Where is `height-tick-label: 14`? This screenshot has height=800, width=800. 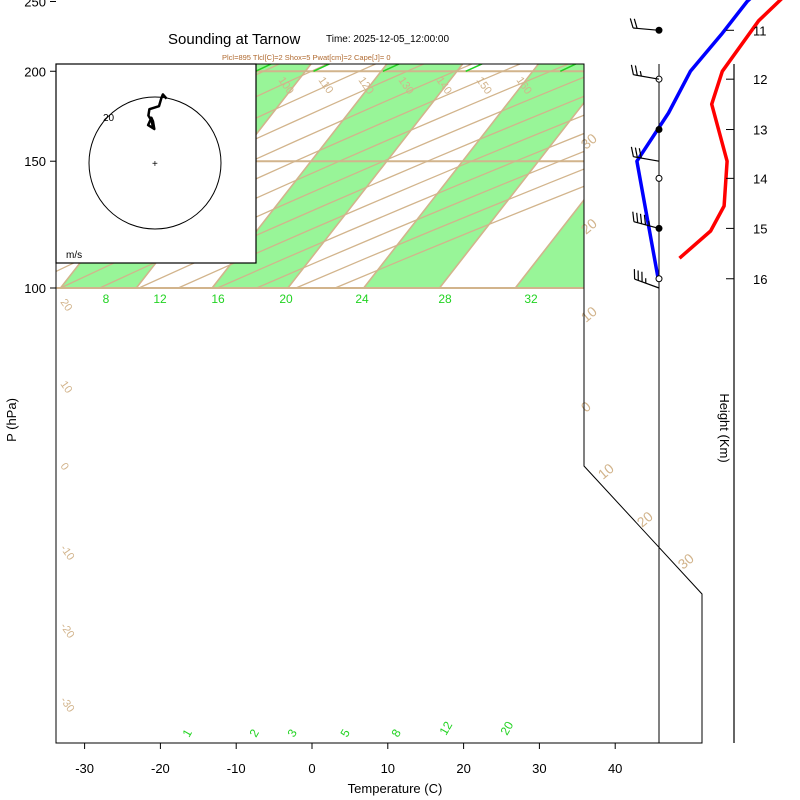 height-tick-label: 14 is located at coordinates (760, 178).